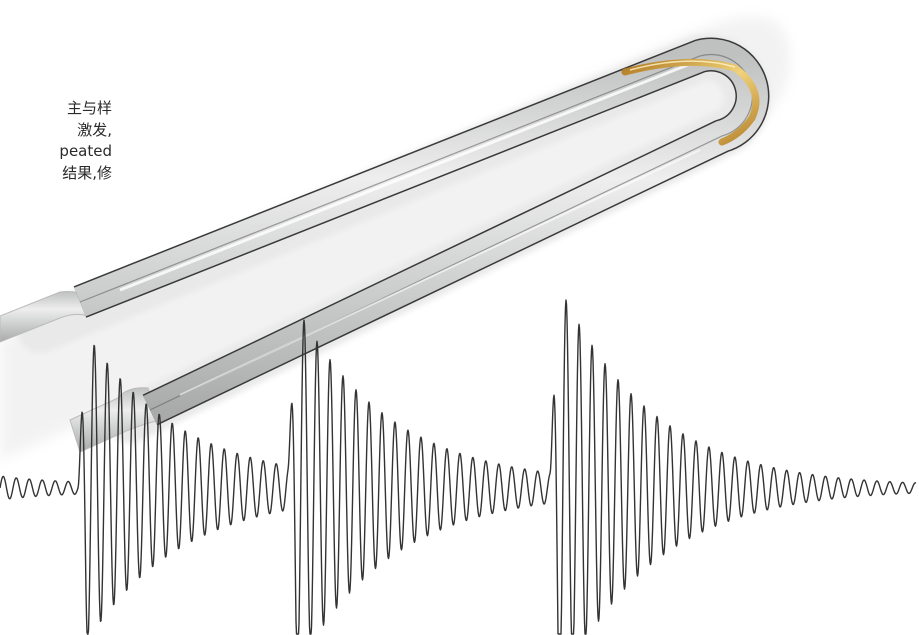 The image size is (919, 635). What do you see at coordinates (690, 102) in the screenshot?
I see `gold-electrode-band-icon` at bounding box center [690, 102].